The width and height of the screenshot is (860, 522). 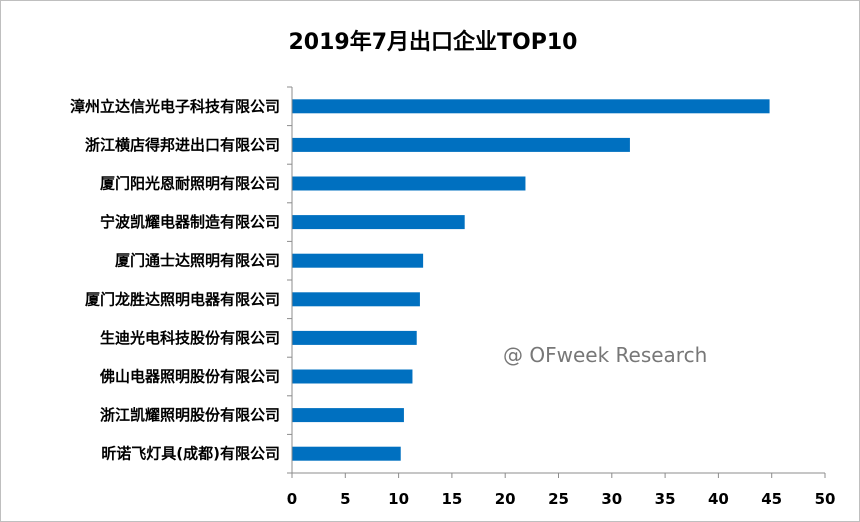 I want to click on chart-title: 2019年7月出口企业TOP10, so click(x=433, y=42).